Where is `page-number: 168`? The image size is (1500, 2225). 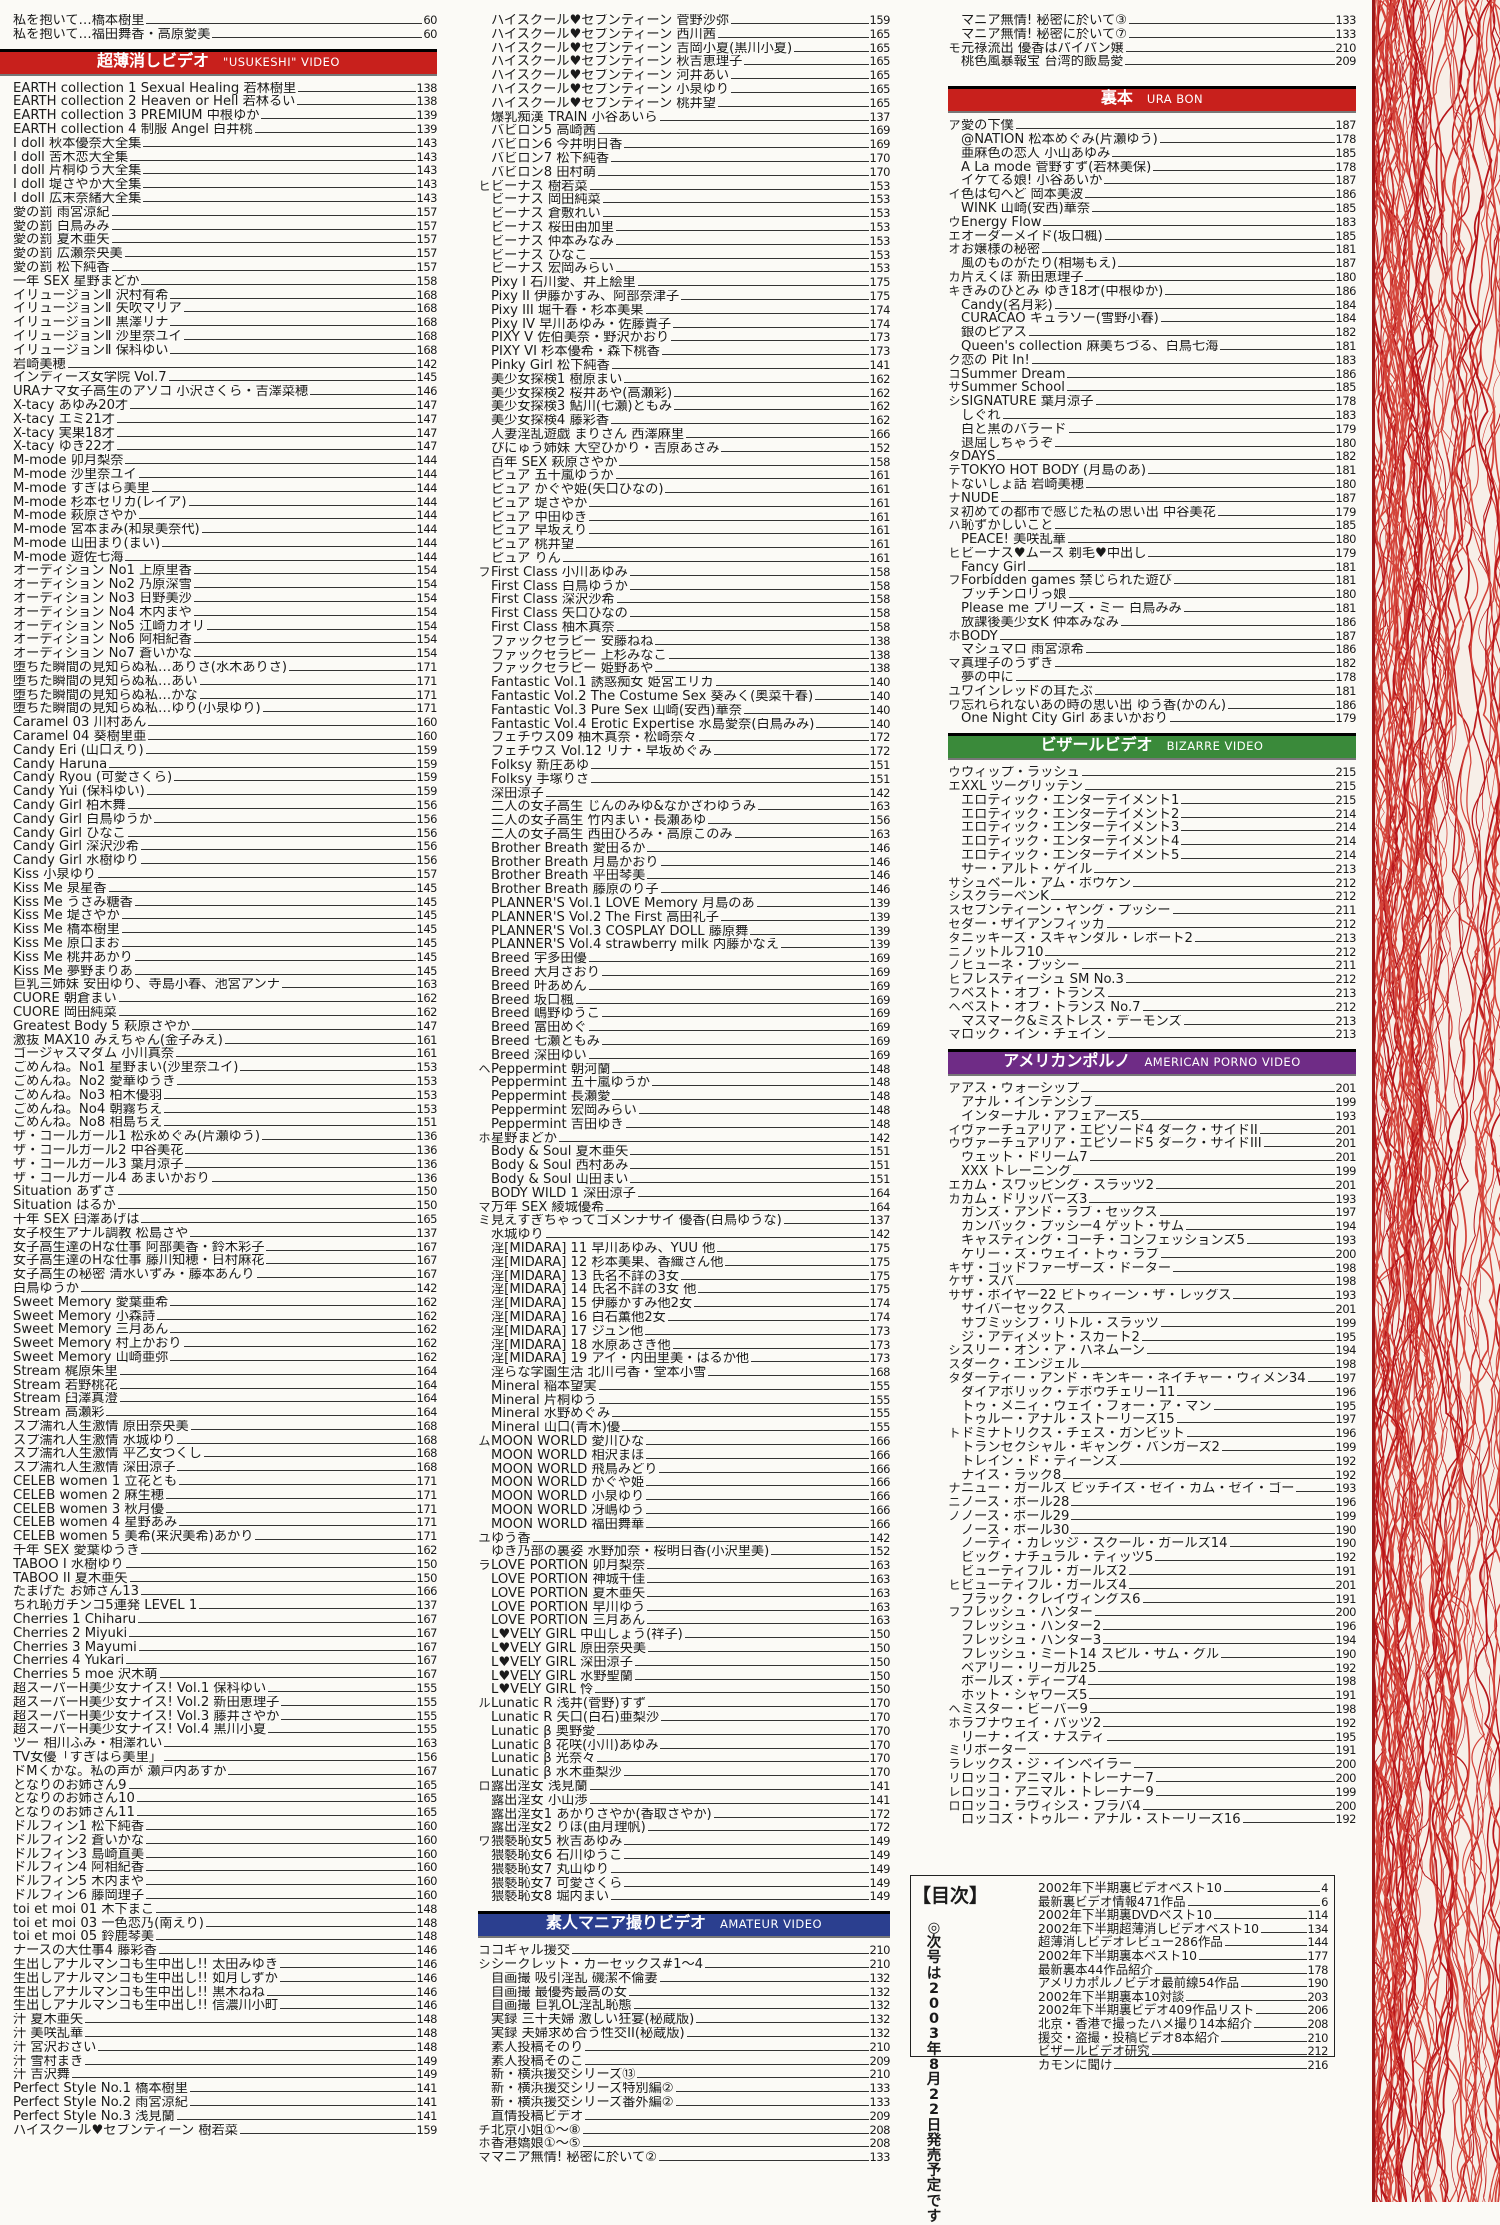
page-number: 168 is located at coordinates (427, 1453).